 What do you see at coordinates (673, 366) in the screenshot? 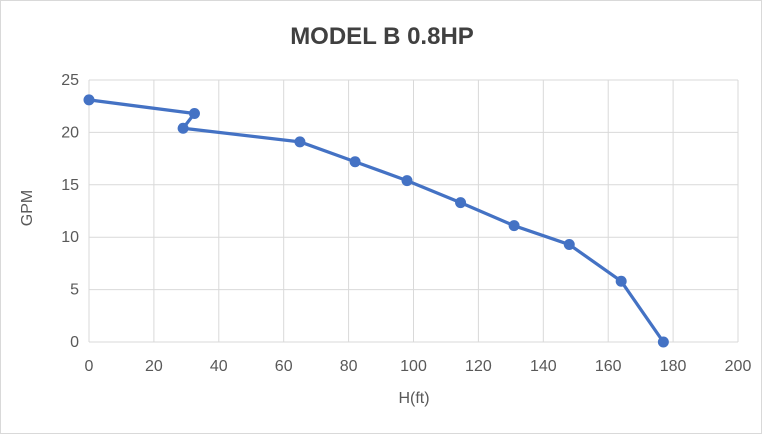
I see `x-tick-label: 180` at bounding box center [673, 366].